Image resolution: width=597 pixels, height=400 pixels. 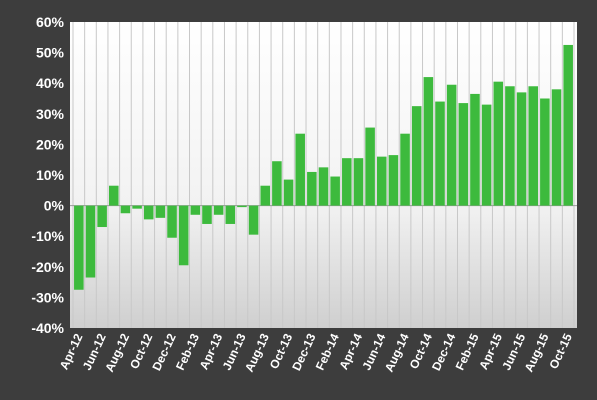 I want to click on y-tick-label: -20%, so click(x=47, y=267).